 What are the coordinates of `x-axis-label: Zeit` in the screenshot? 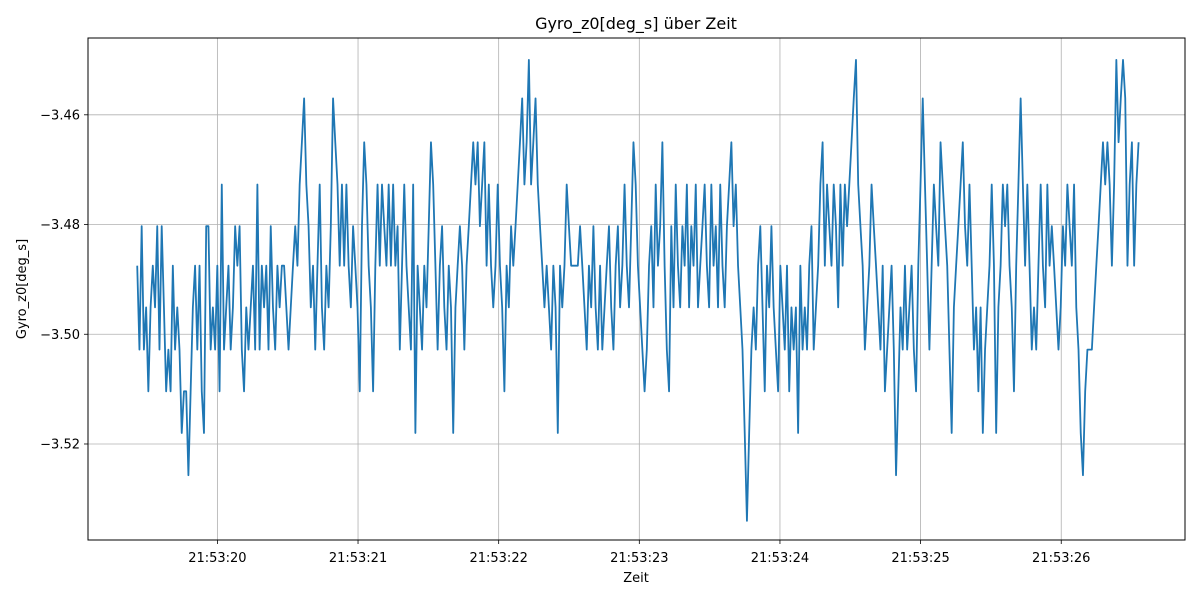 It's located at (636, 578).